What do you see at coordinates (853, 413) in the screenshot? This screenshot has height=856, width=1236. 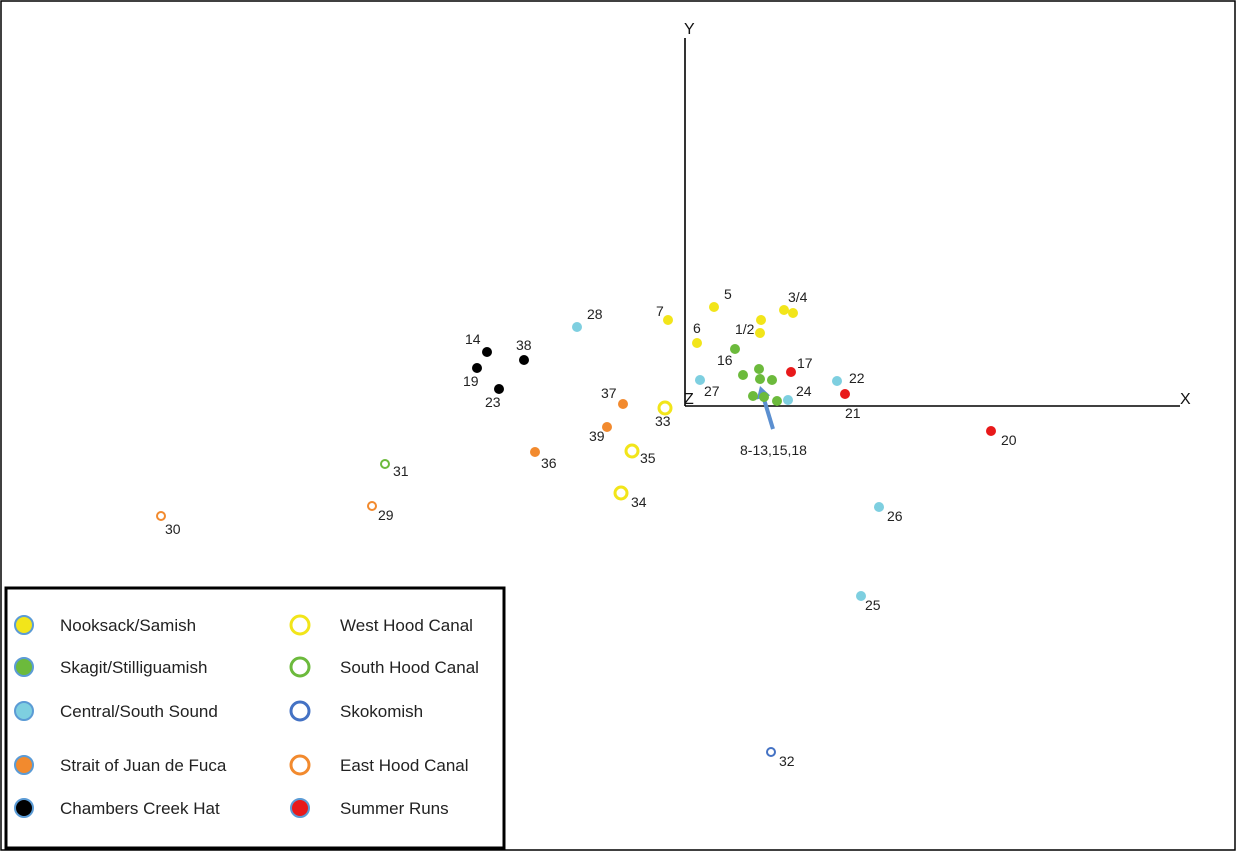 I see `point-label-21: 21` at bounding box center [853, 413].